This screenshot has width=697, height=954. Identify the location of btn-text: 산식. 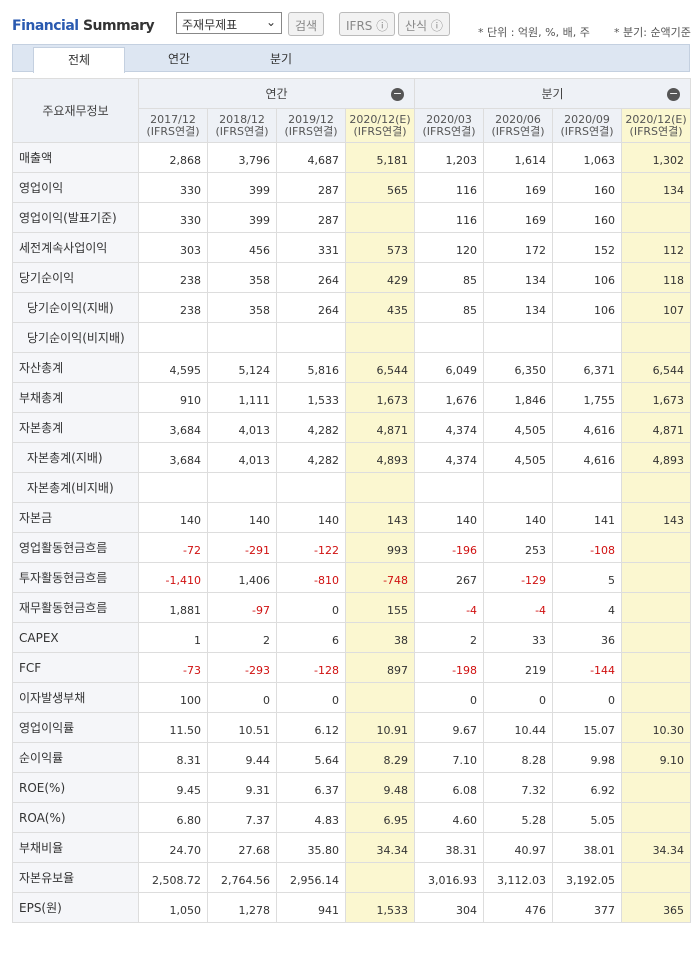
(416, 26).